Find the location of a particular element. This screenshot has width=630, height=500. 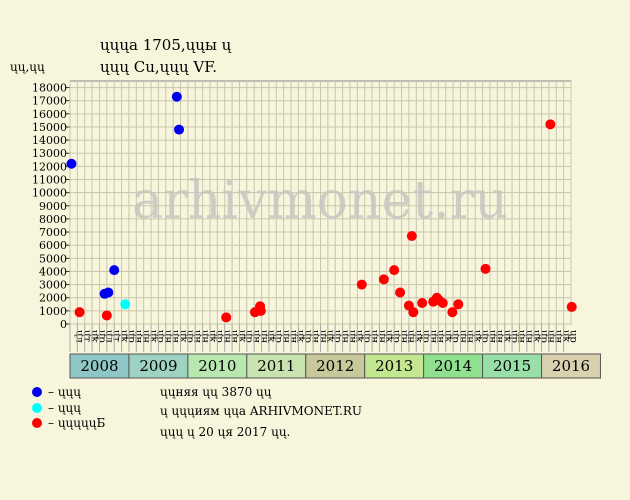

chart-title-line1: ųųųa 1705,ųųы ų is located at coordinates (166, 45).